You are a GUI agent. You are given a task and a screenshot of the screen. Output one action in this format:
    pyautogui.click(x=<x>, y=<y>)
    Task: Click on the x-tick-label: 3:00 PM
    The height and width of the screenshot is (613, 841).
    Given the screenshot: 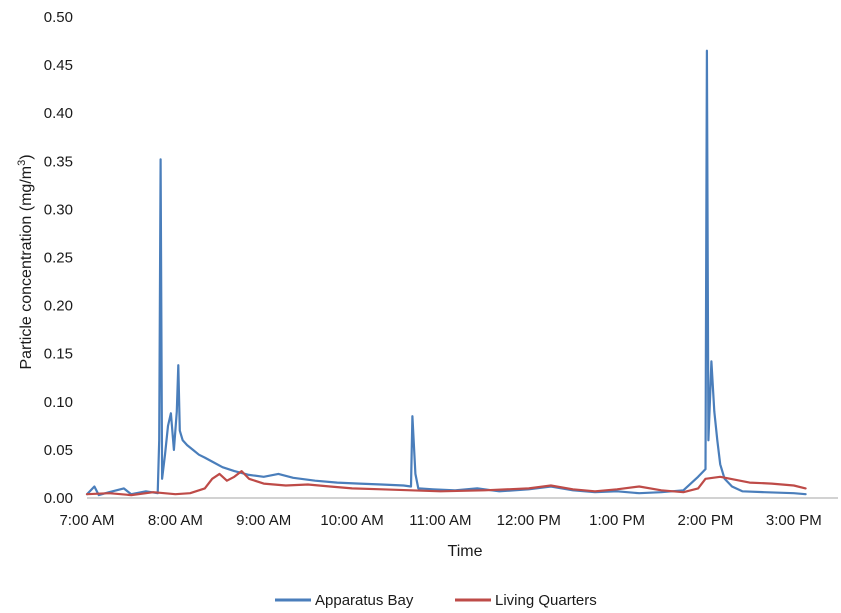 What is the action you would take?
    pyautogui.click(x=794, y=520)
    